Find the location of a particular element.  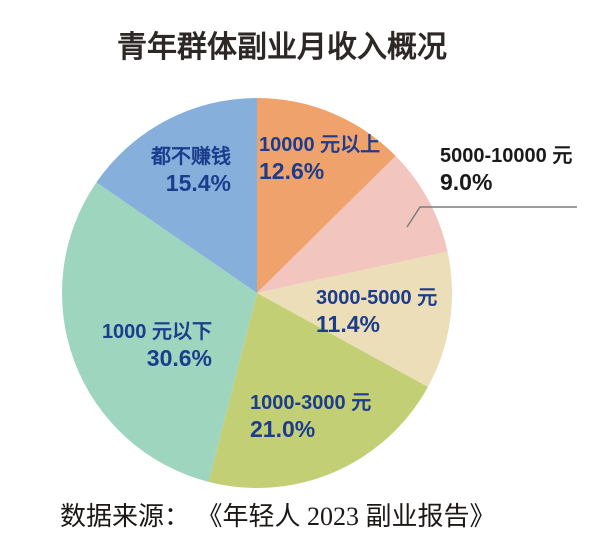

slice-percent-text: 9.0% is located at coordinates (466, 182).